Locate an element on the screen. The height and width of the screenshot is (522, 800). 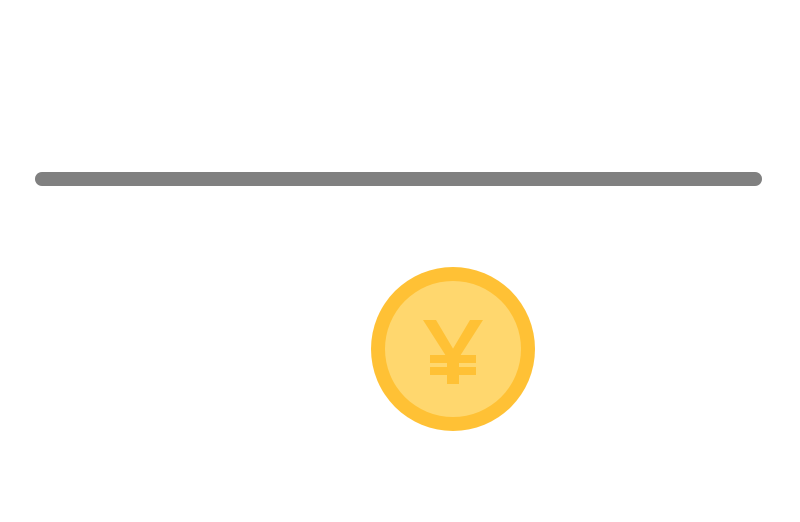
yen-coin-graphic is located at coordinates (453, 349).